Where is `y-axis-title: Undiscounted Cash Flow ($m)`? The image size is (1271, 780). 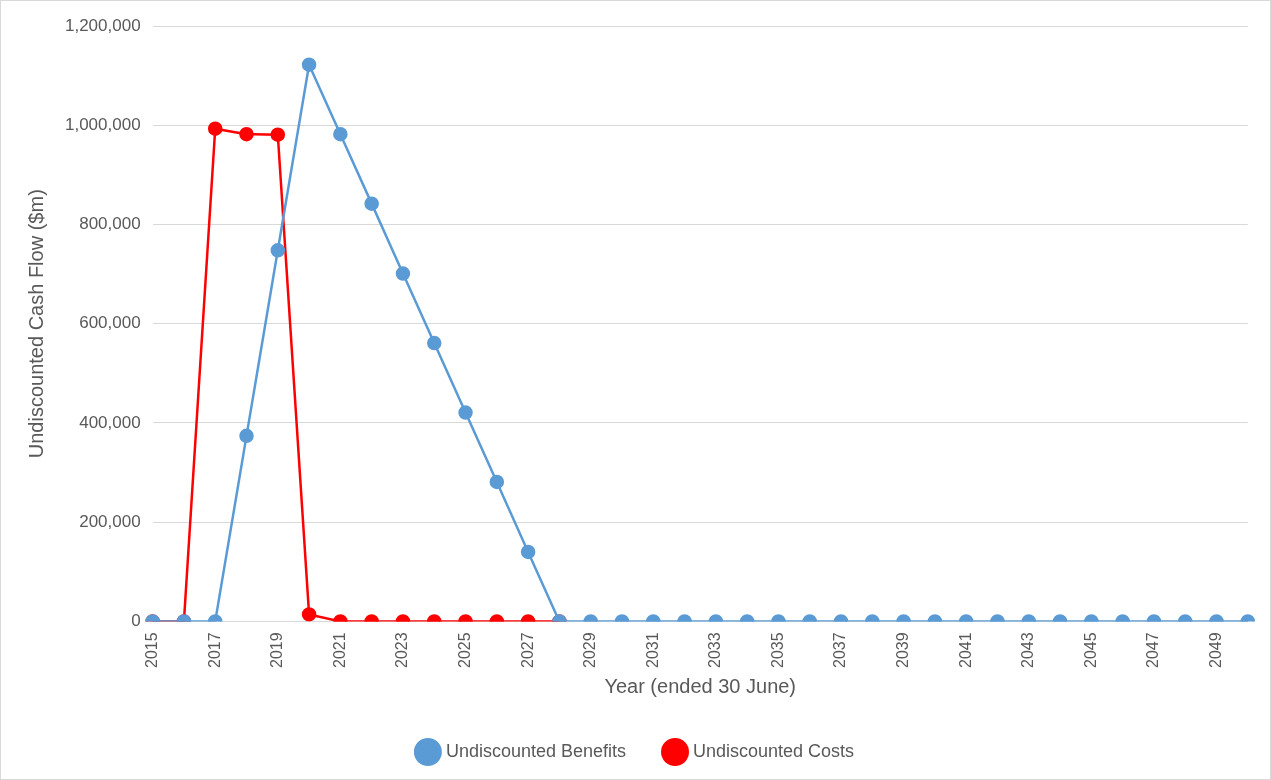
y-axis-title: Undiscounted Cash Flow ($m) is located at coordinates (35, 324).